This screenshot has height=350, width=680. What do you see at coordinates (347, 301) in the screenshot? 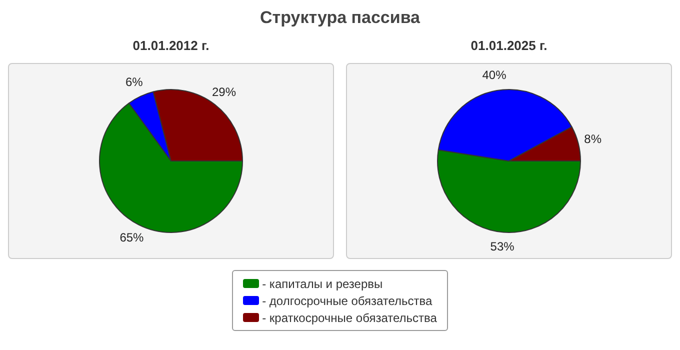
I see `legend-label: - долгосрочные обязательства` at bounding box center [347, 301].